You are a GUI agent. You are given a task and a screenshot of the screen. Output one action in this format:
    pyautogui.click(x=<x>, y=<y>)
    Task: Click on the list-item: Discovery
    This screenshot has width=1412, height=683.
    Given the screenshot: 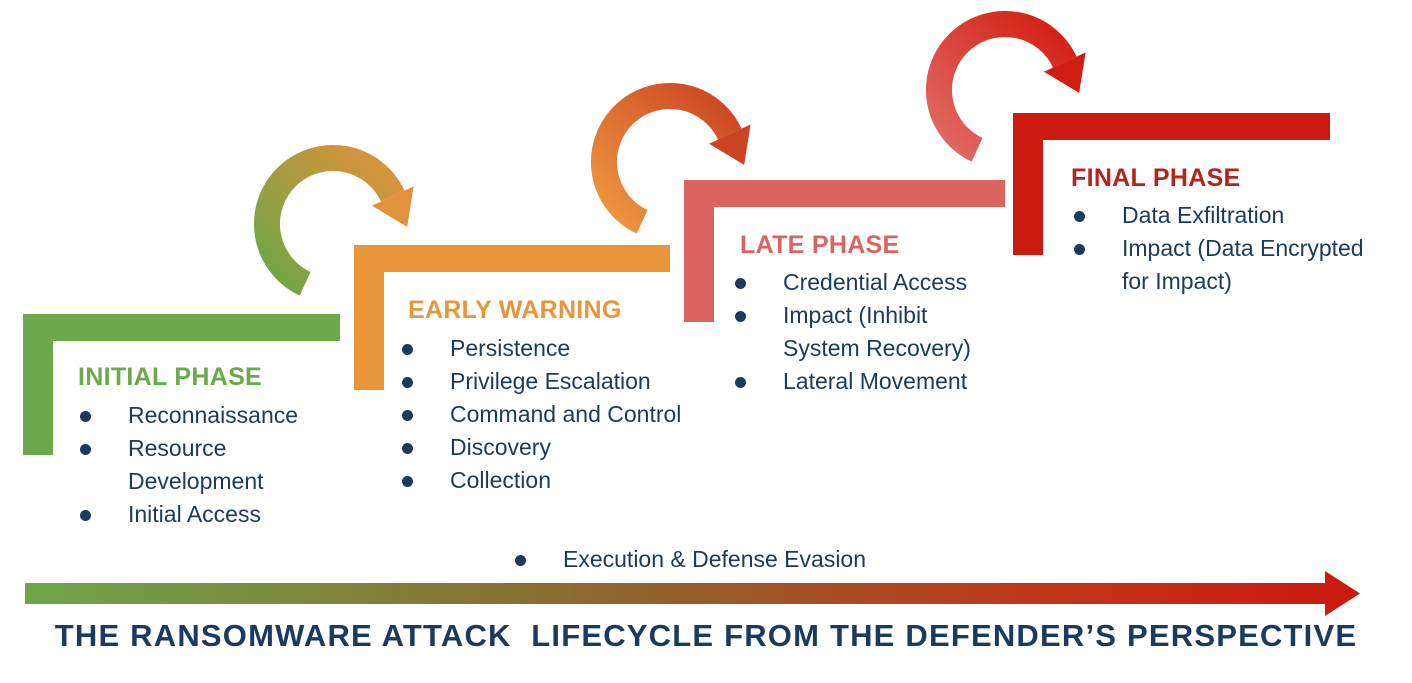 What is the action you would take?
    pyautogui.click(x=560, y=447)
    